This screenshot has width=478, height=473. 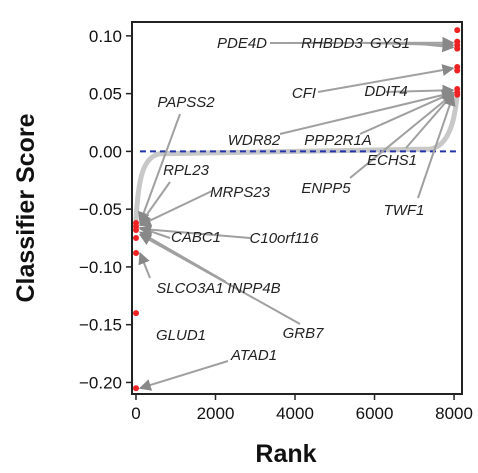 What do you see at coordinates (105, 94) in the screenshot?
I see `y-tick-label: 0.05` at bounding box center [105, 94].